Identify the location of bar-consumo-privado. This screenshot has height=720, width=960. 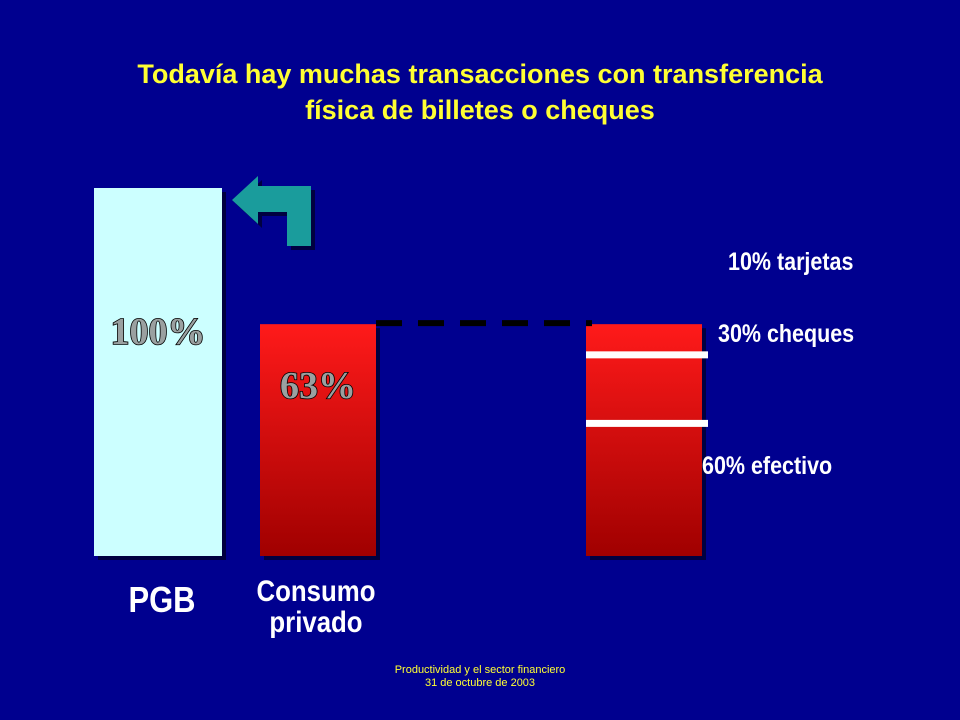
(318, 440).